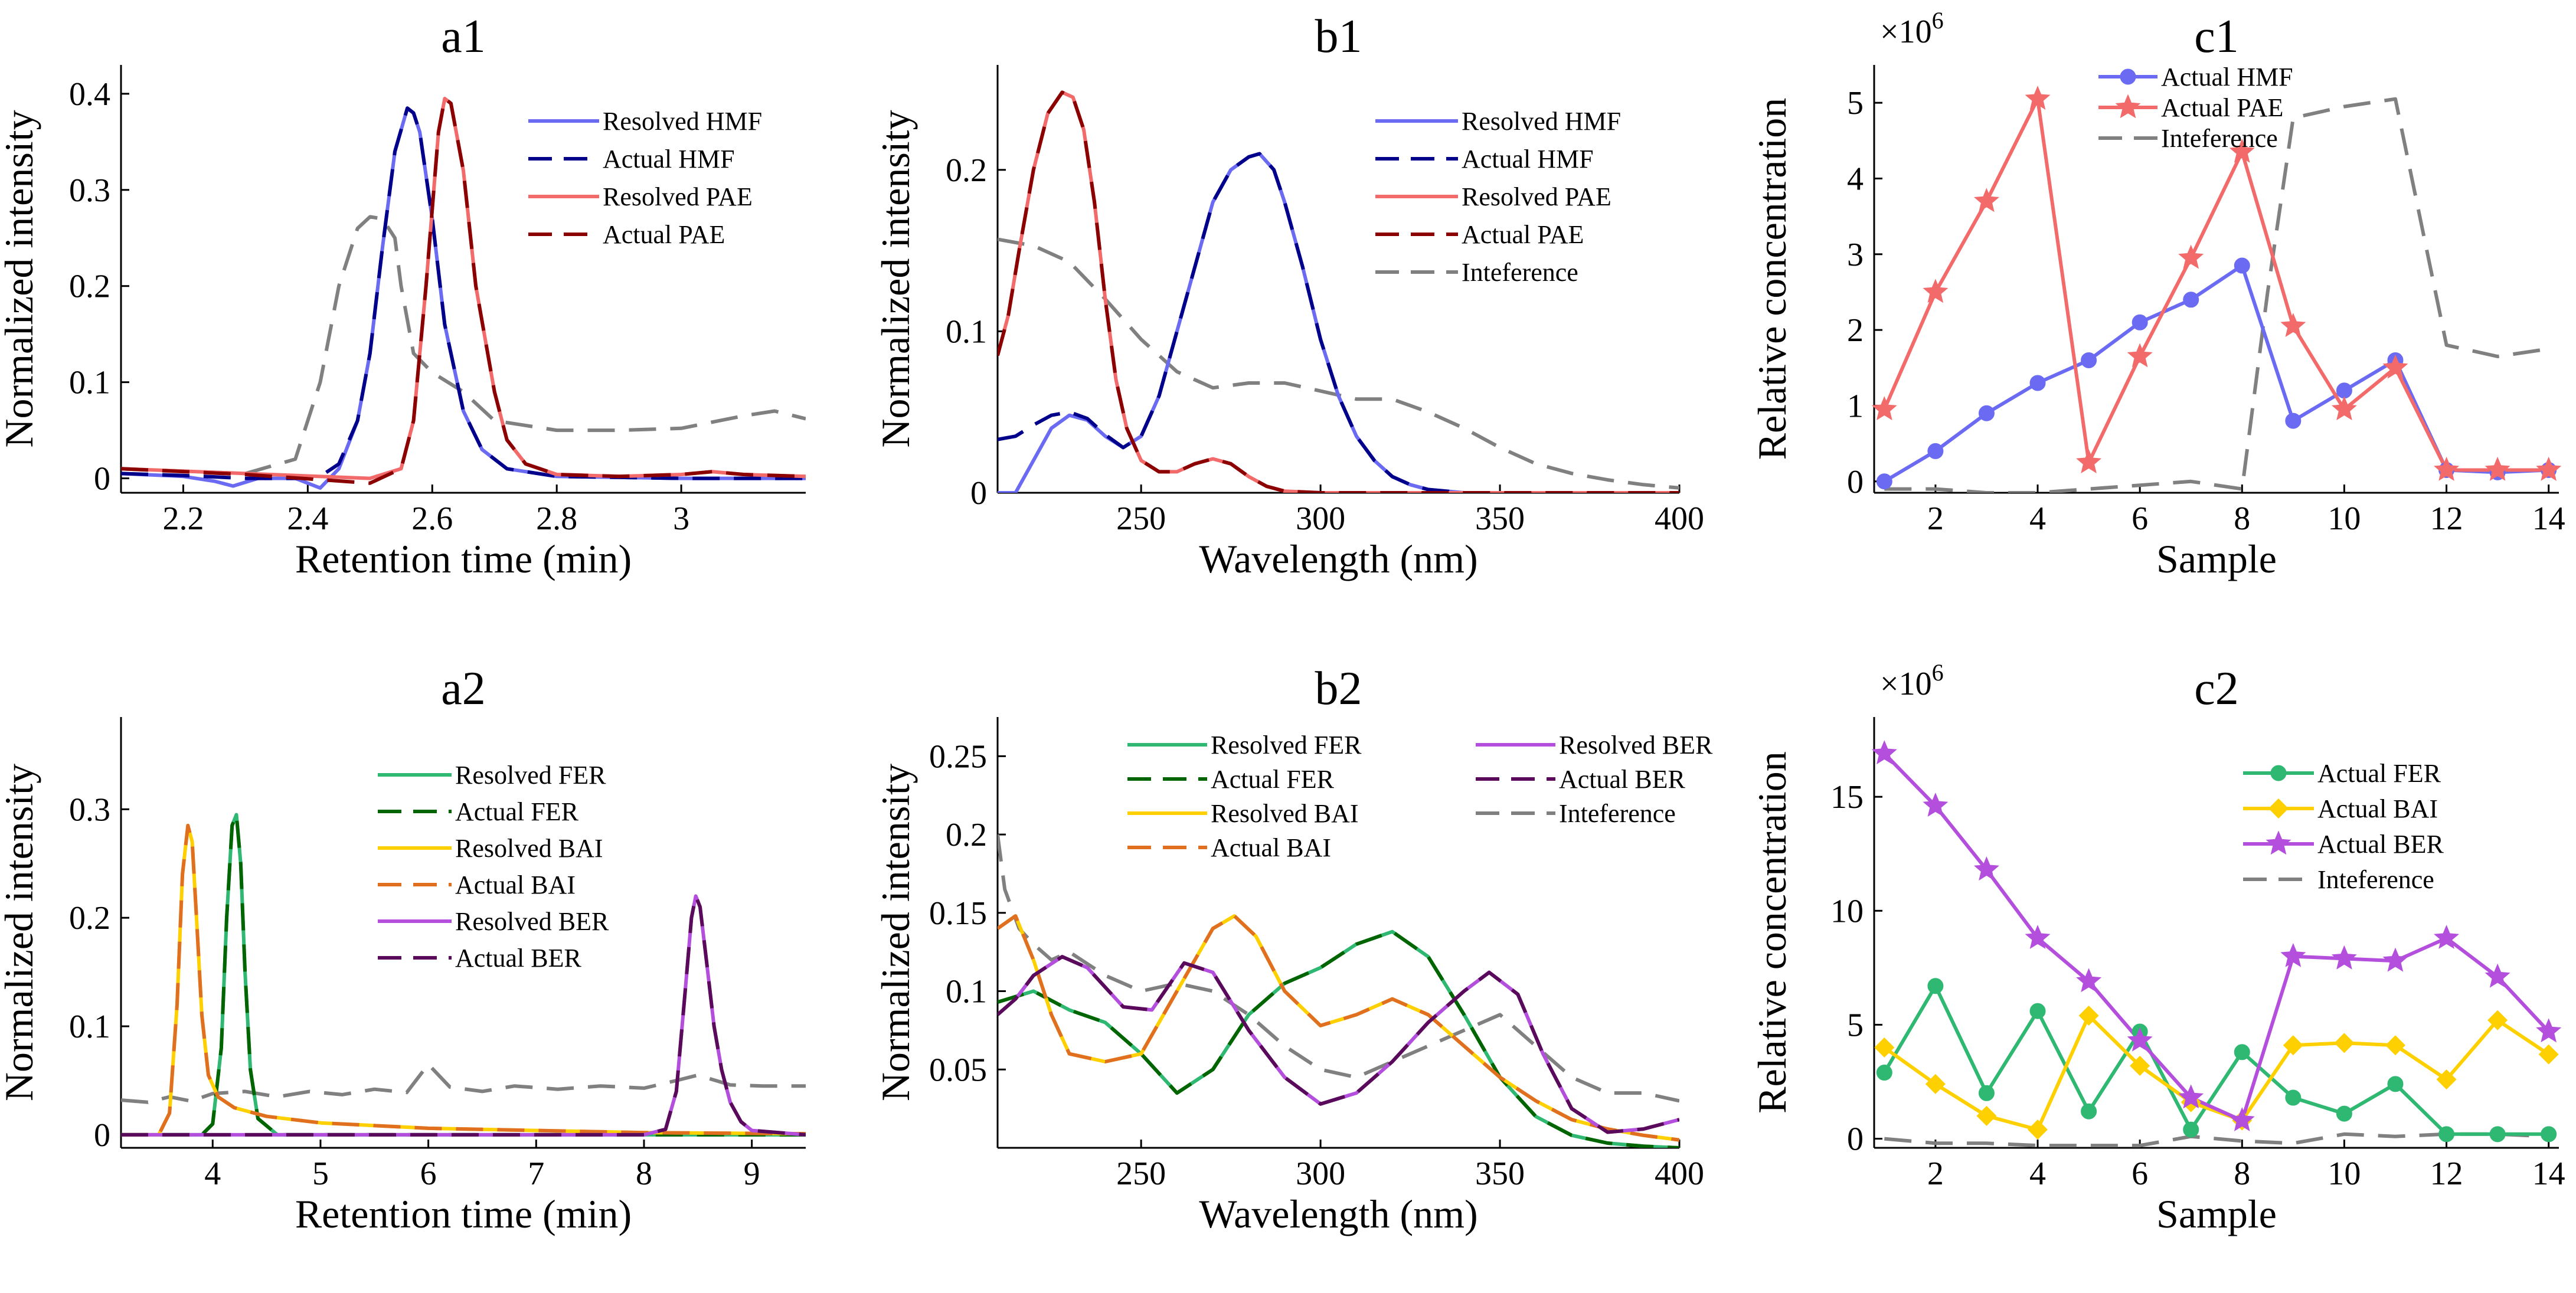 The height and width of the screenshot is (1293, 2576). Describe the element at coordinates (1938, 20) in the screenshot. I see `multiplier-exponent: 6` at that location.